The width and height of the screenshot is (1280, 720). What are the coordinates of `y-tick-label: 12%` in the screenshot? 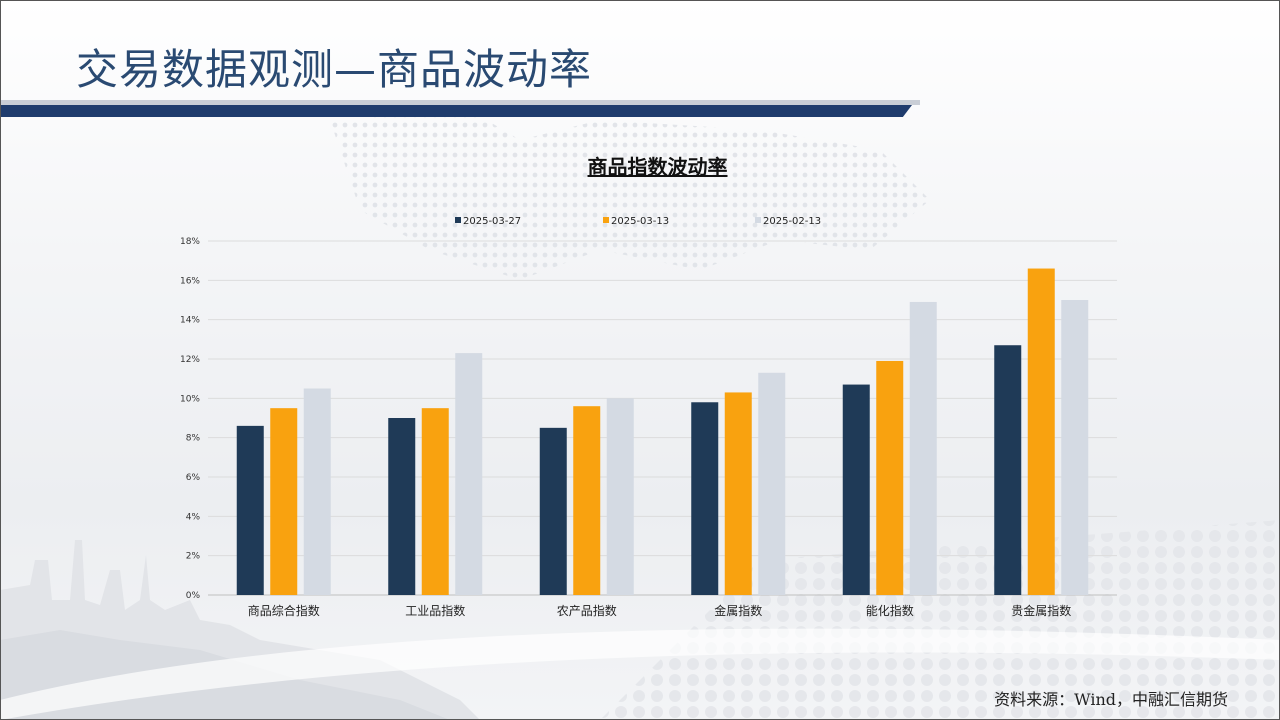 It's located at (190, 360).